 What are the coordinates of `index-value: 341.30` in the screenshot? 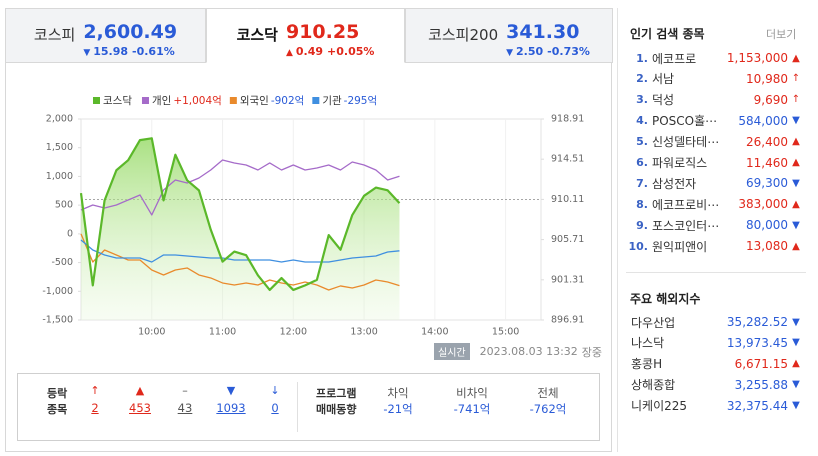 It's located at (543, 32).